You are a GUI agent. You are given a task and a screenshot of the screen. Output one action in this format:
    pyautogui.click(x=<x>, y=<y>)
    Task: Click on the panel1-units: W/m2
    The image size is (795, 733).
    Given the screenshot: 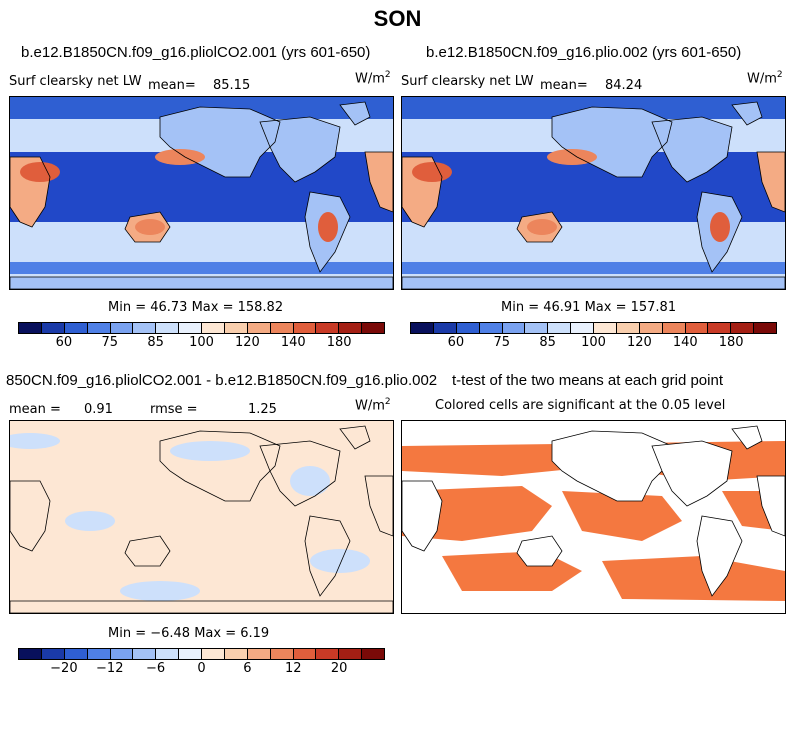 What is the action you would take?
    pyautogui.click(x=373, y=78)
    